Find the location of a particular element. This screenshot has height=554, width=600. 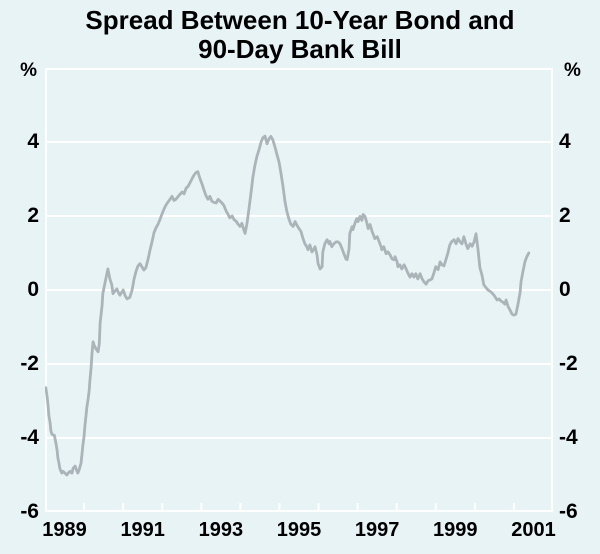

y-axis-tick-label-left: 0 is located at coordinates (33, 289).